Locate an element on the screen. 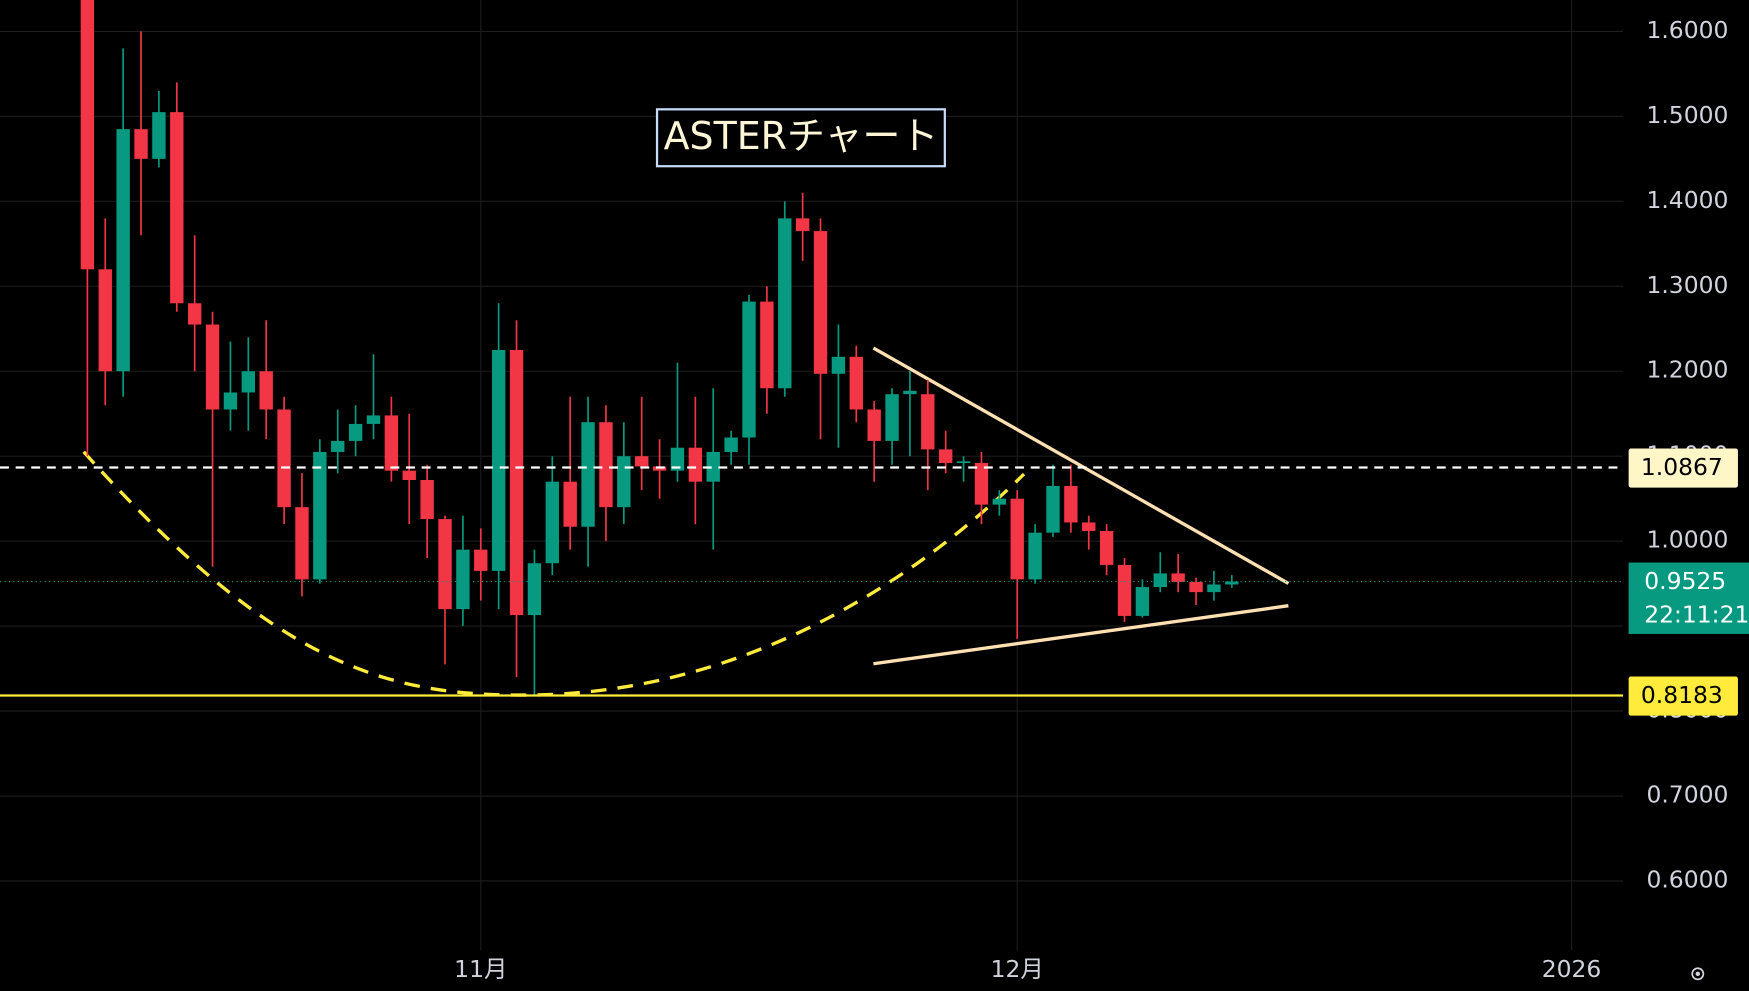 The image size is (1749, 991). countdown-label: 22:11:21 is located at coordinates (1696, 615).